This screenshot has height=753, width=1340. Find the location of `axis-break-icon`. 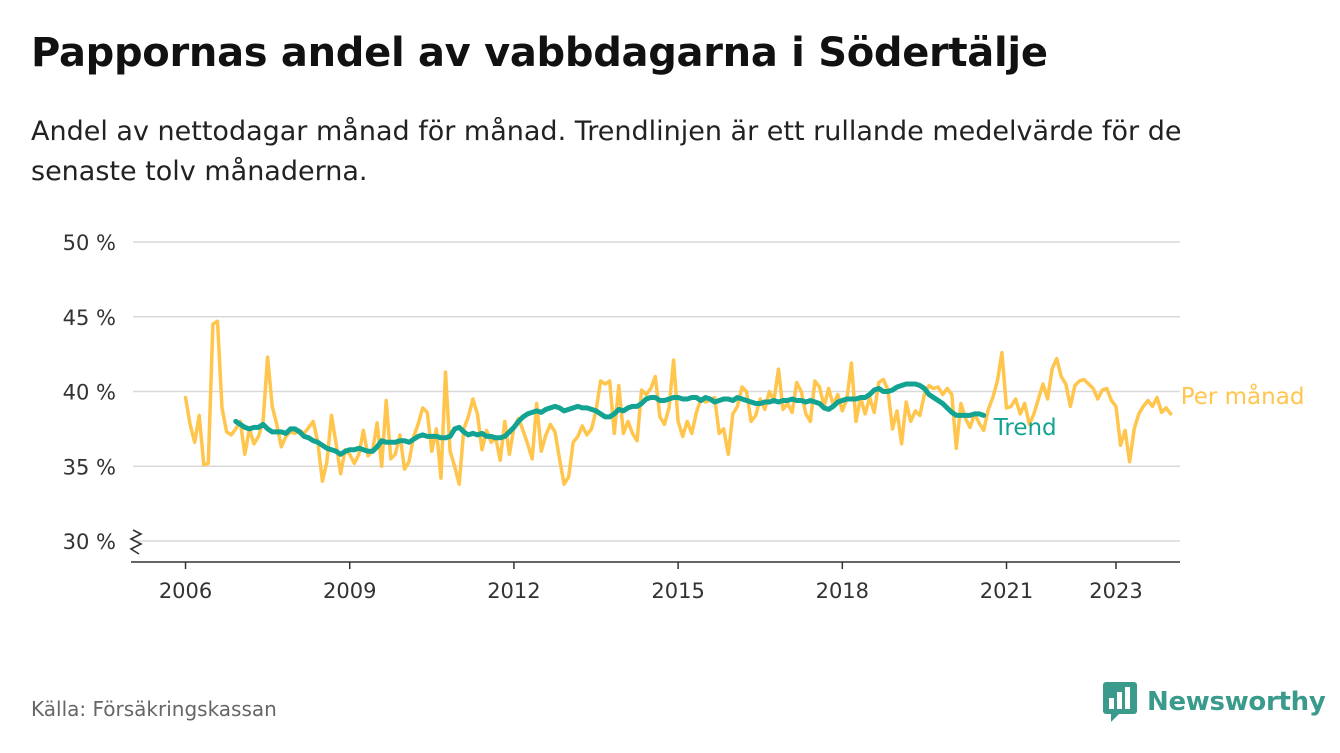

axis-break-icon is located at coordinates (136, 542).